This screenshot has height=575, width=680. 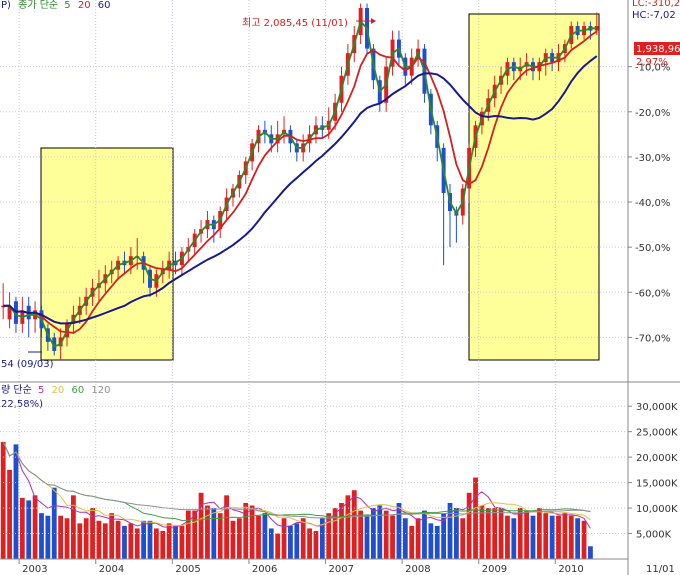 I want to click on hc-readout: HC:-7,02, so click(x=654, y=15).